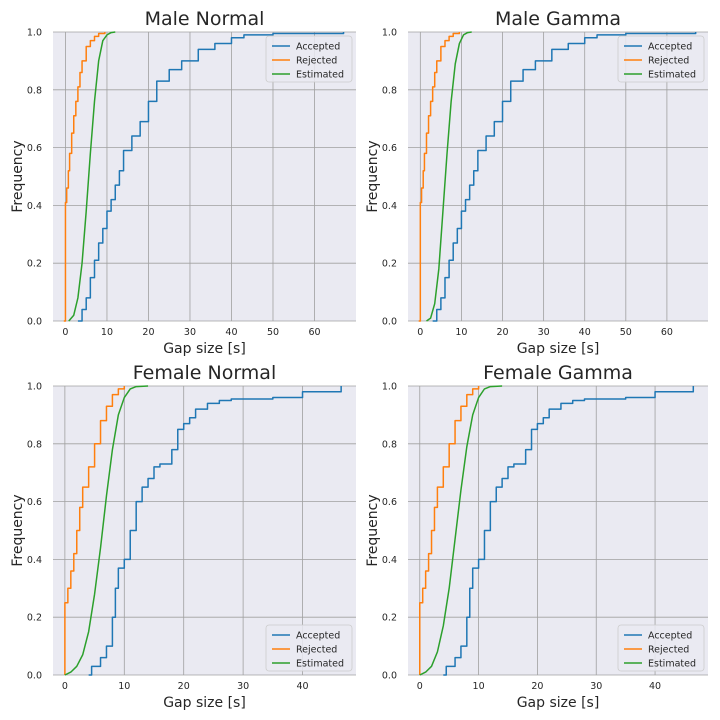 The height and width of the screenshot is (720, 720). What do you see at coordinates (558, 19) in the screenshot?
I see `chart-title: Male Gamma` at bounding box center [558, 19].